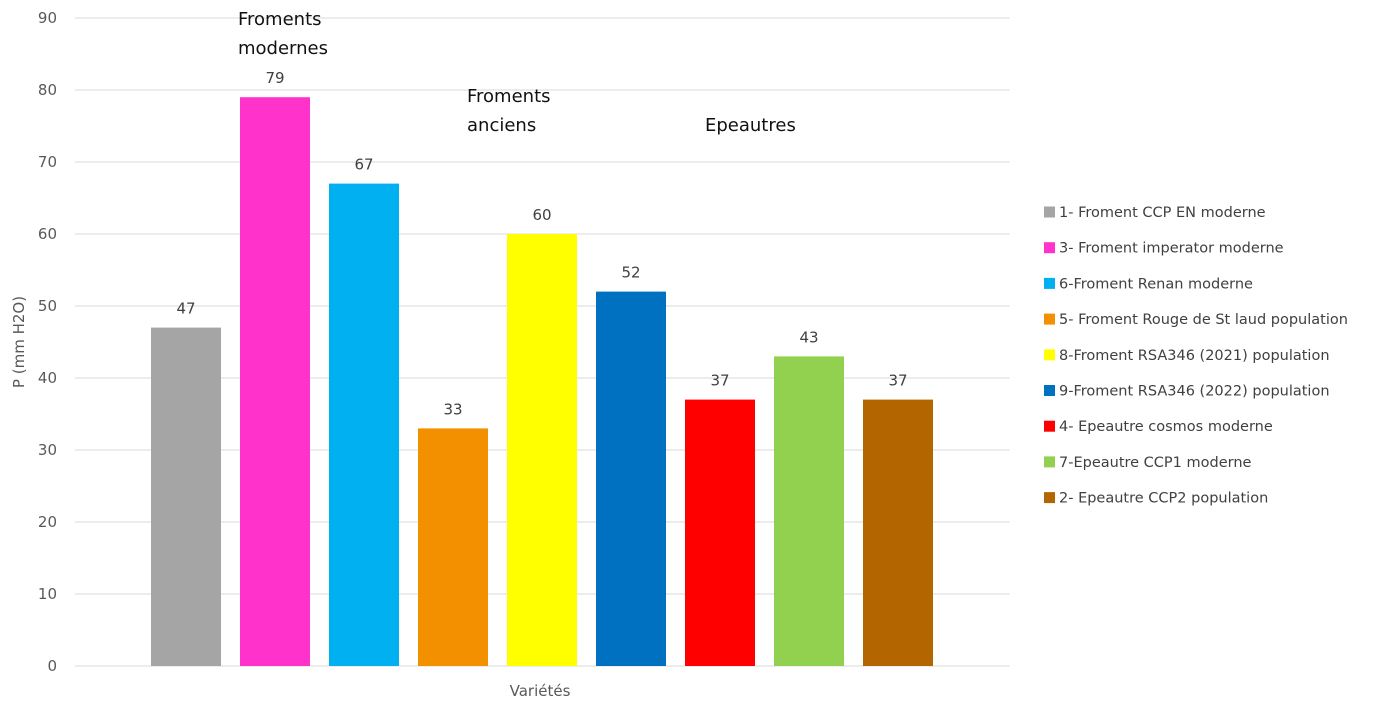  I want to click on data-label: 43, so click(808, 337).